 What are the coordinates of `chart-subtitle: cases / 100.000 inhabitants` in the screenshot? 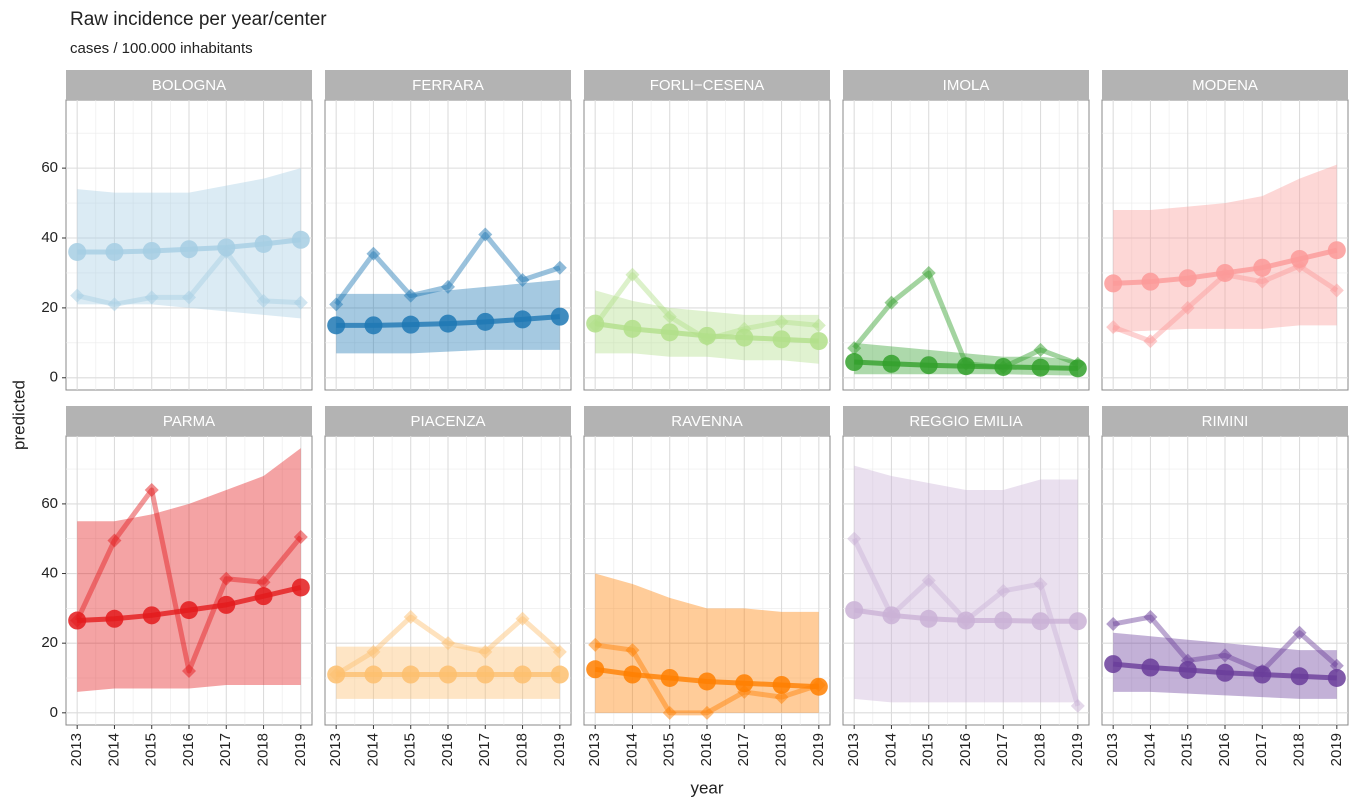 It's located at (161, 48).